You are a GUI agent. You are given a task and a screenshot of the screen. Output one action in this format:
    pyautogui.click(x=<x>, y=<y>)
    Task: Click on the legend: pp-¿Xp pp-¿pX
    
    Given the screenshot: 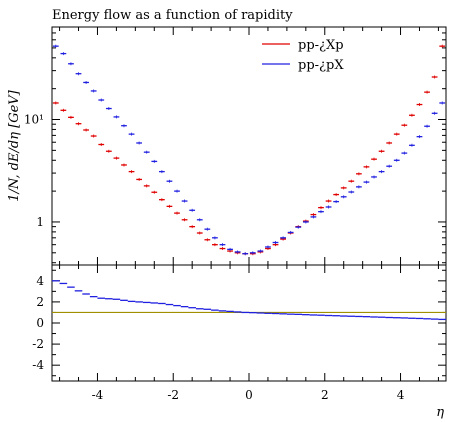 What is the action you would take?
    pyautogui.click(x=303, y=55)
    